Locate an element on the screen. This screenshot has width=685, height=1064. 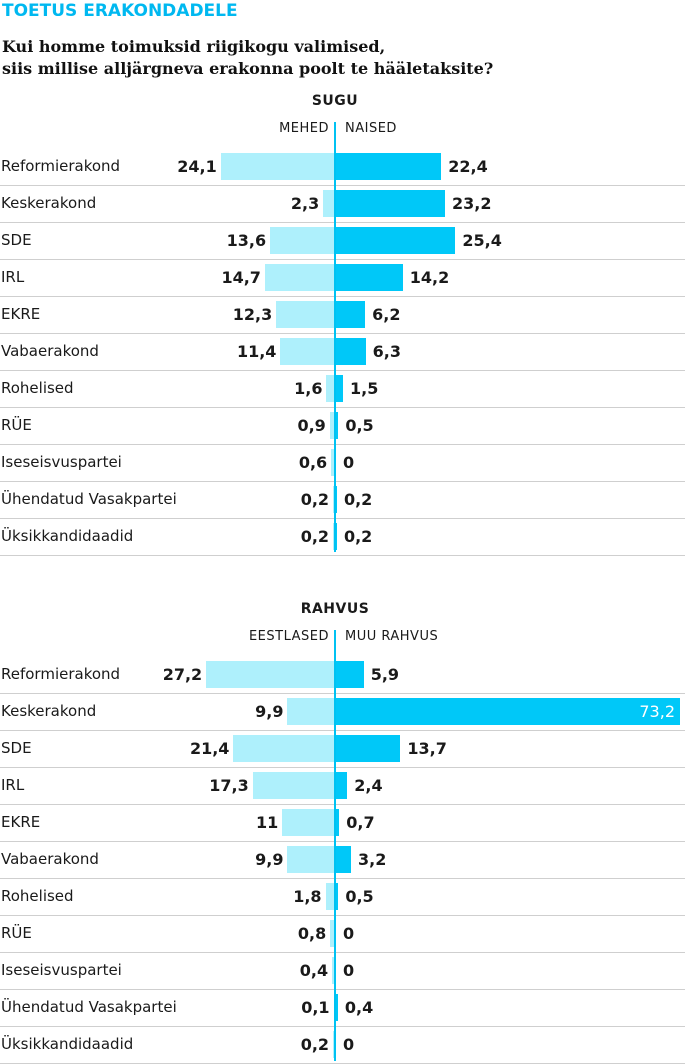
value-label-left: 24,1 is located at coordinates (196, 166).